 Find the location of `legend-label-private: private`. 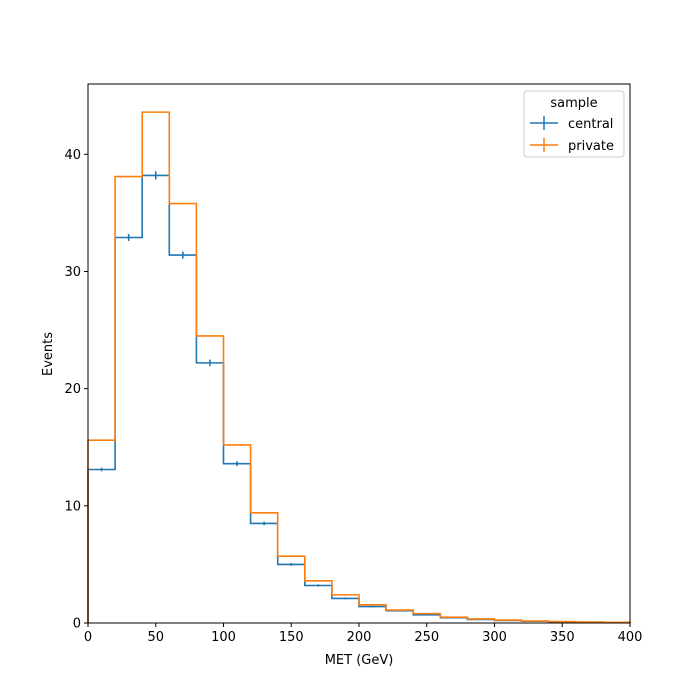

legend-label-private: private is located at coordinates (591, 146).